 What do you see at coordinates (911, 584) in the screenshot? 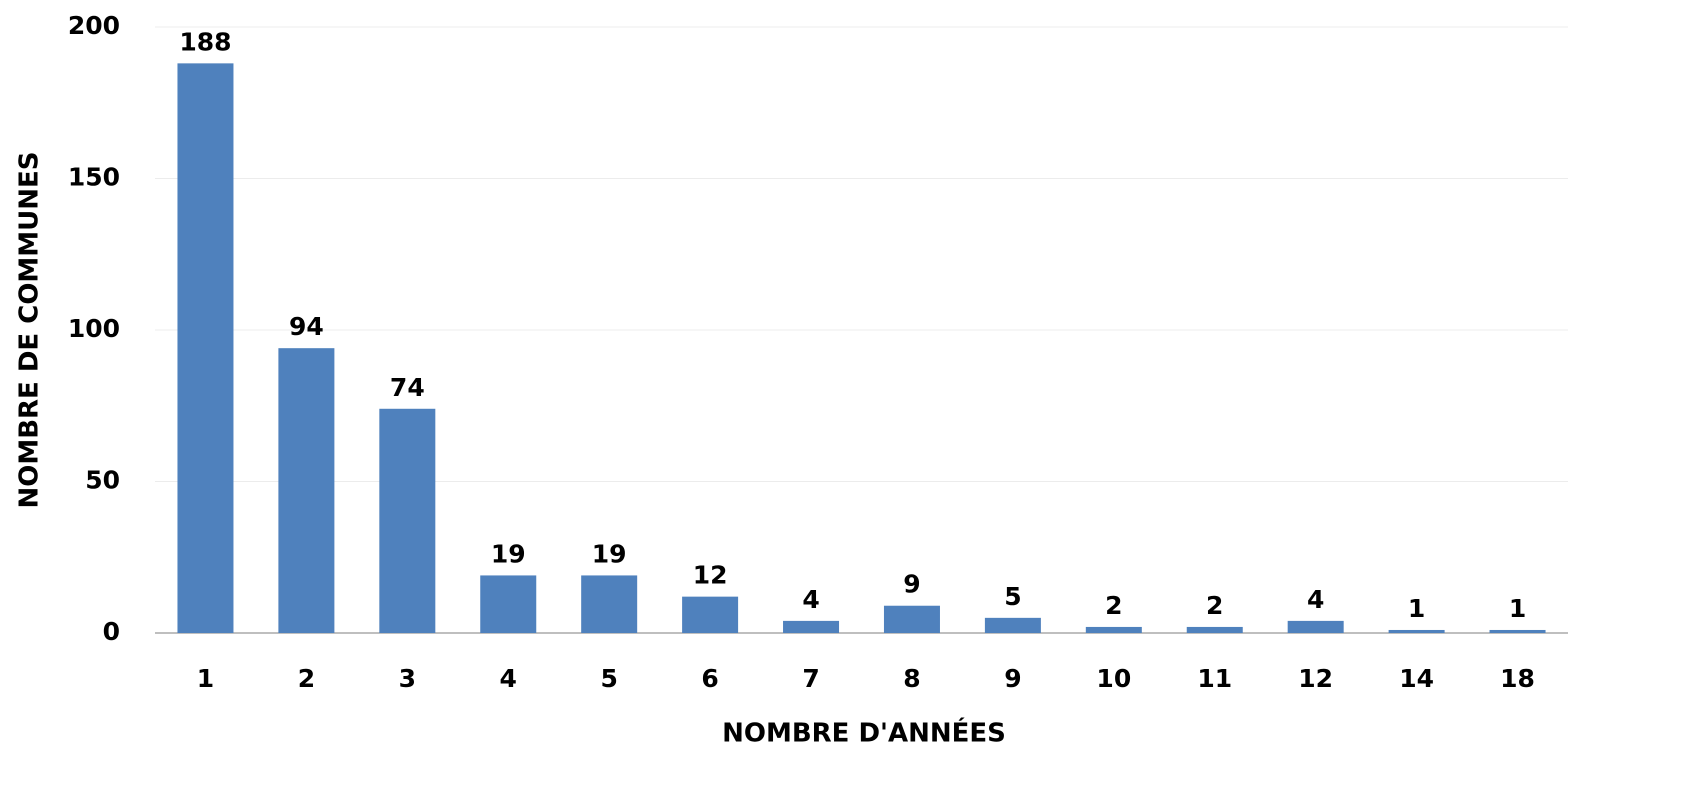
I see `data-label: 9` at bounding box center [911, 584].